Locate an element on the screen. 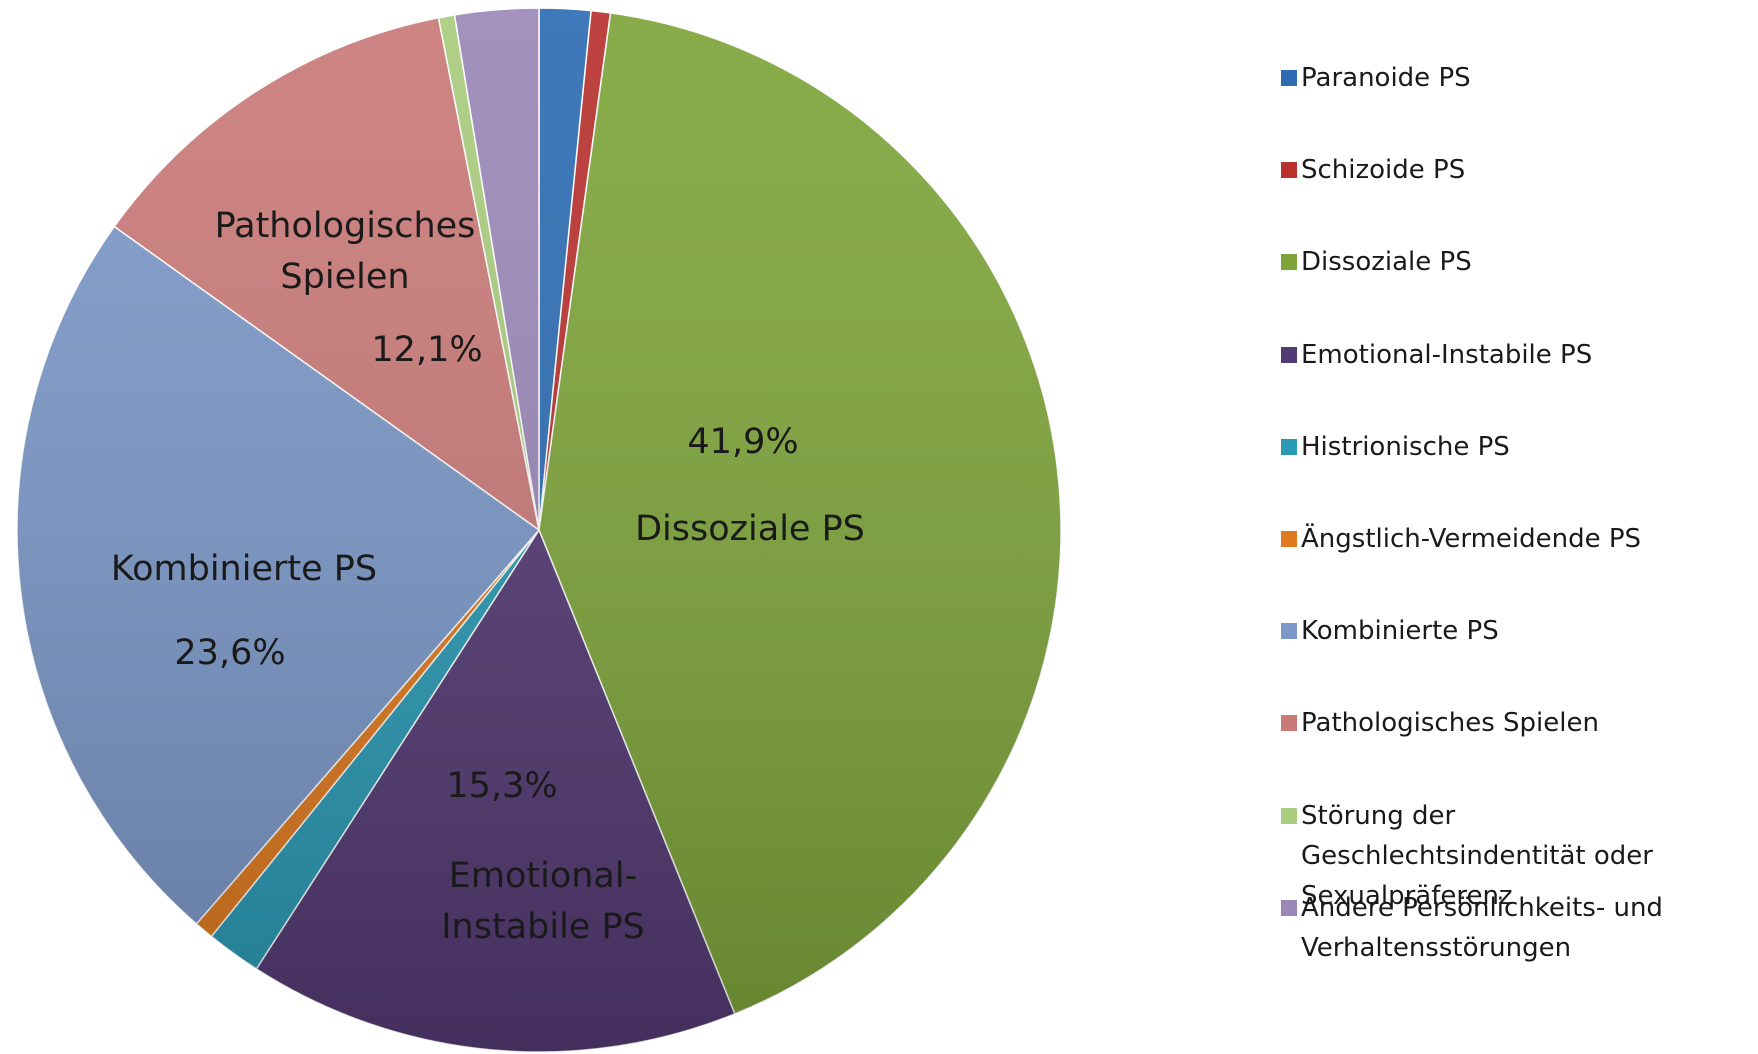 This screenshot has height=1054, width=1758. legend-label: Schizoide PS is located at coordinates (1383, 170).